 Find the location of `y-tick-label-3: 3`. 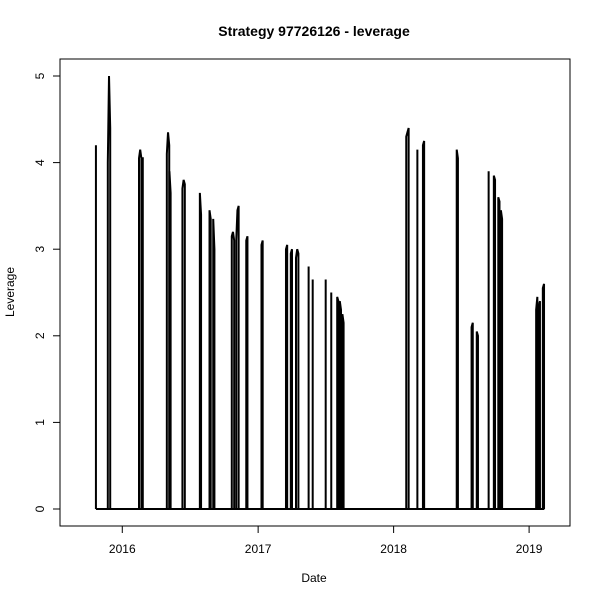

y-tick-label-3: 3 is located at coordinates (40, 249).